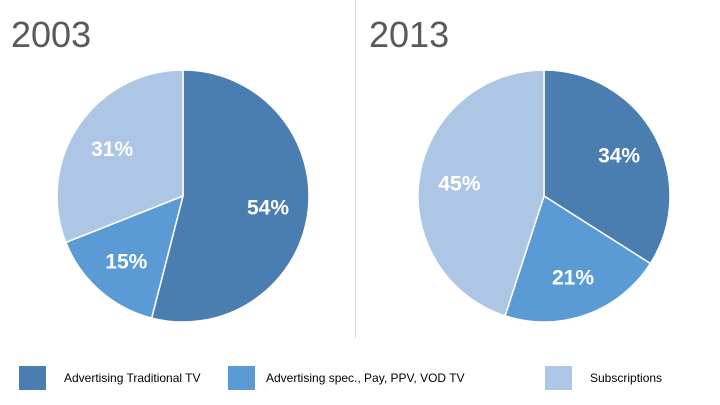 This screenshot has height=405, width=720. What do you see at coordinates (365, 378) in the screenshot?
I see `legend-label-spec-pay-tv: Advertising spec., Pay, PPV, VOD TV` at bounding box center [365, 378].